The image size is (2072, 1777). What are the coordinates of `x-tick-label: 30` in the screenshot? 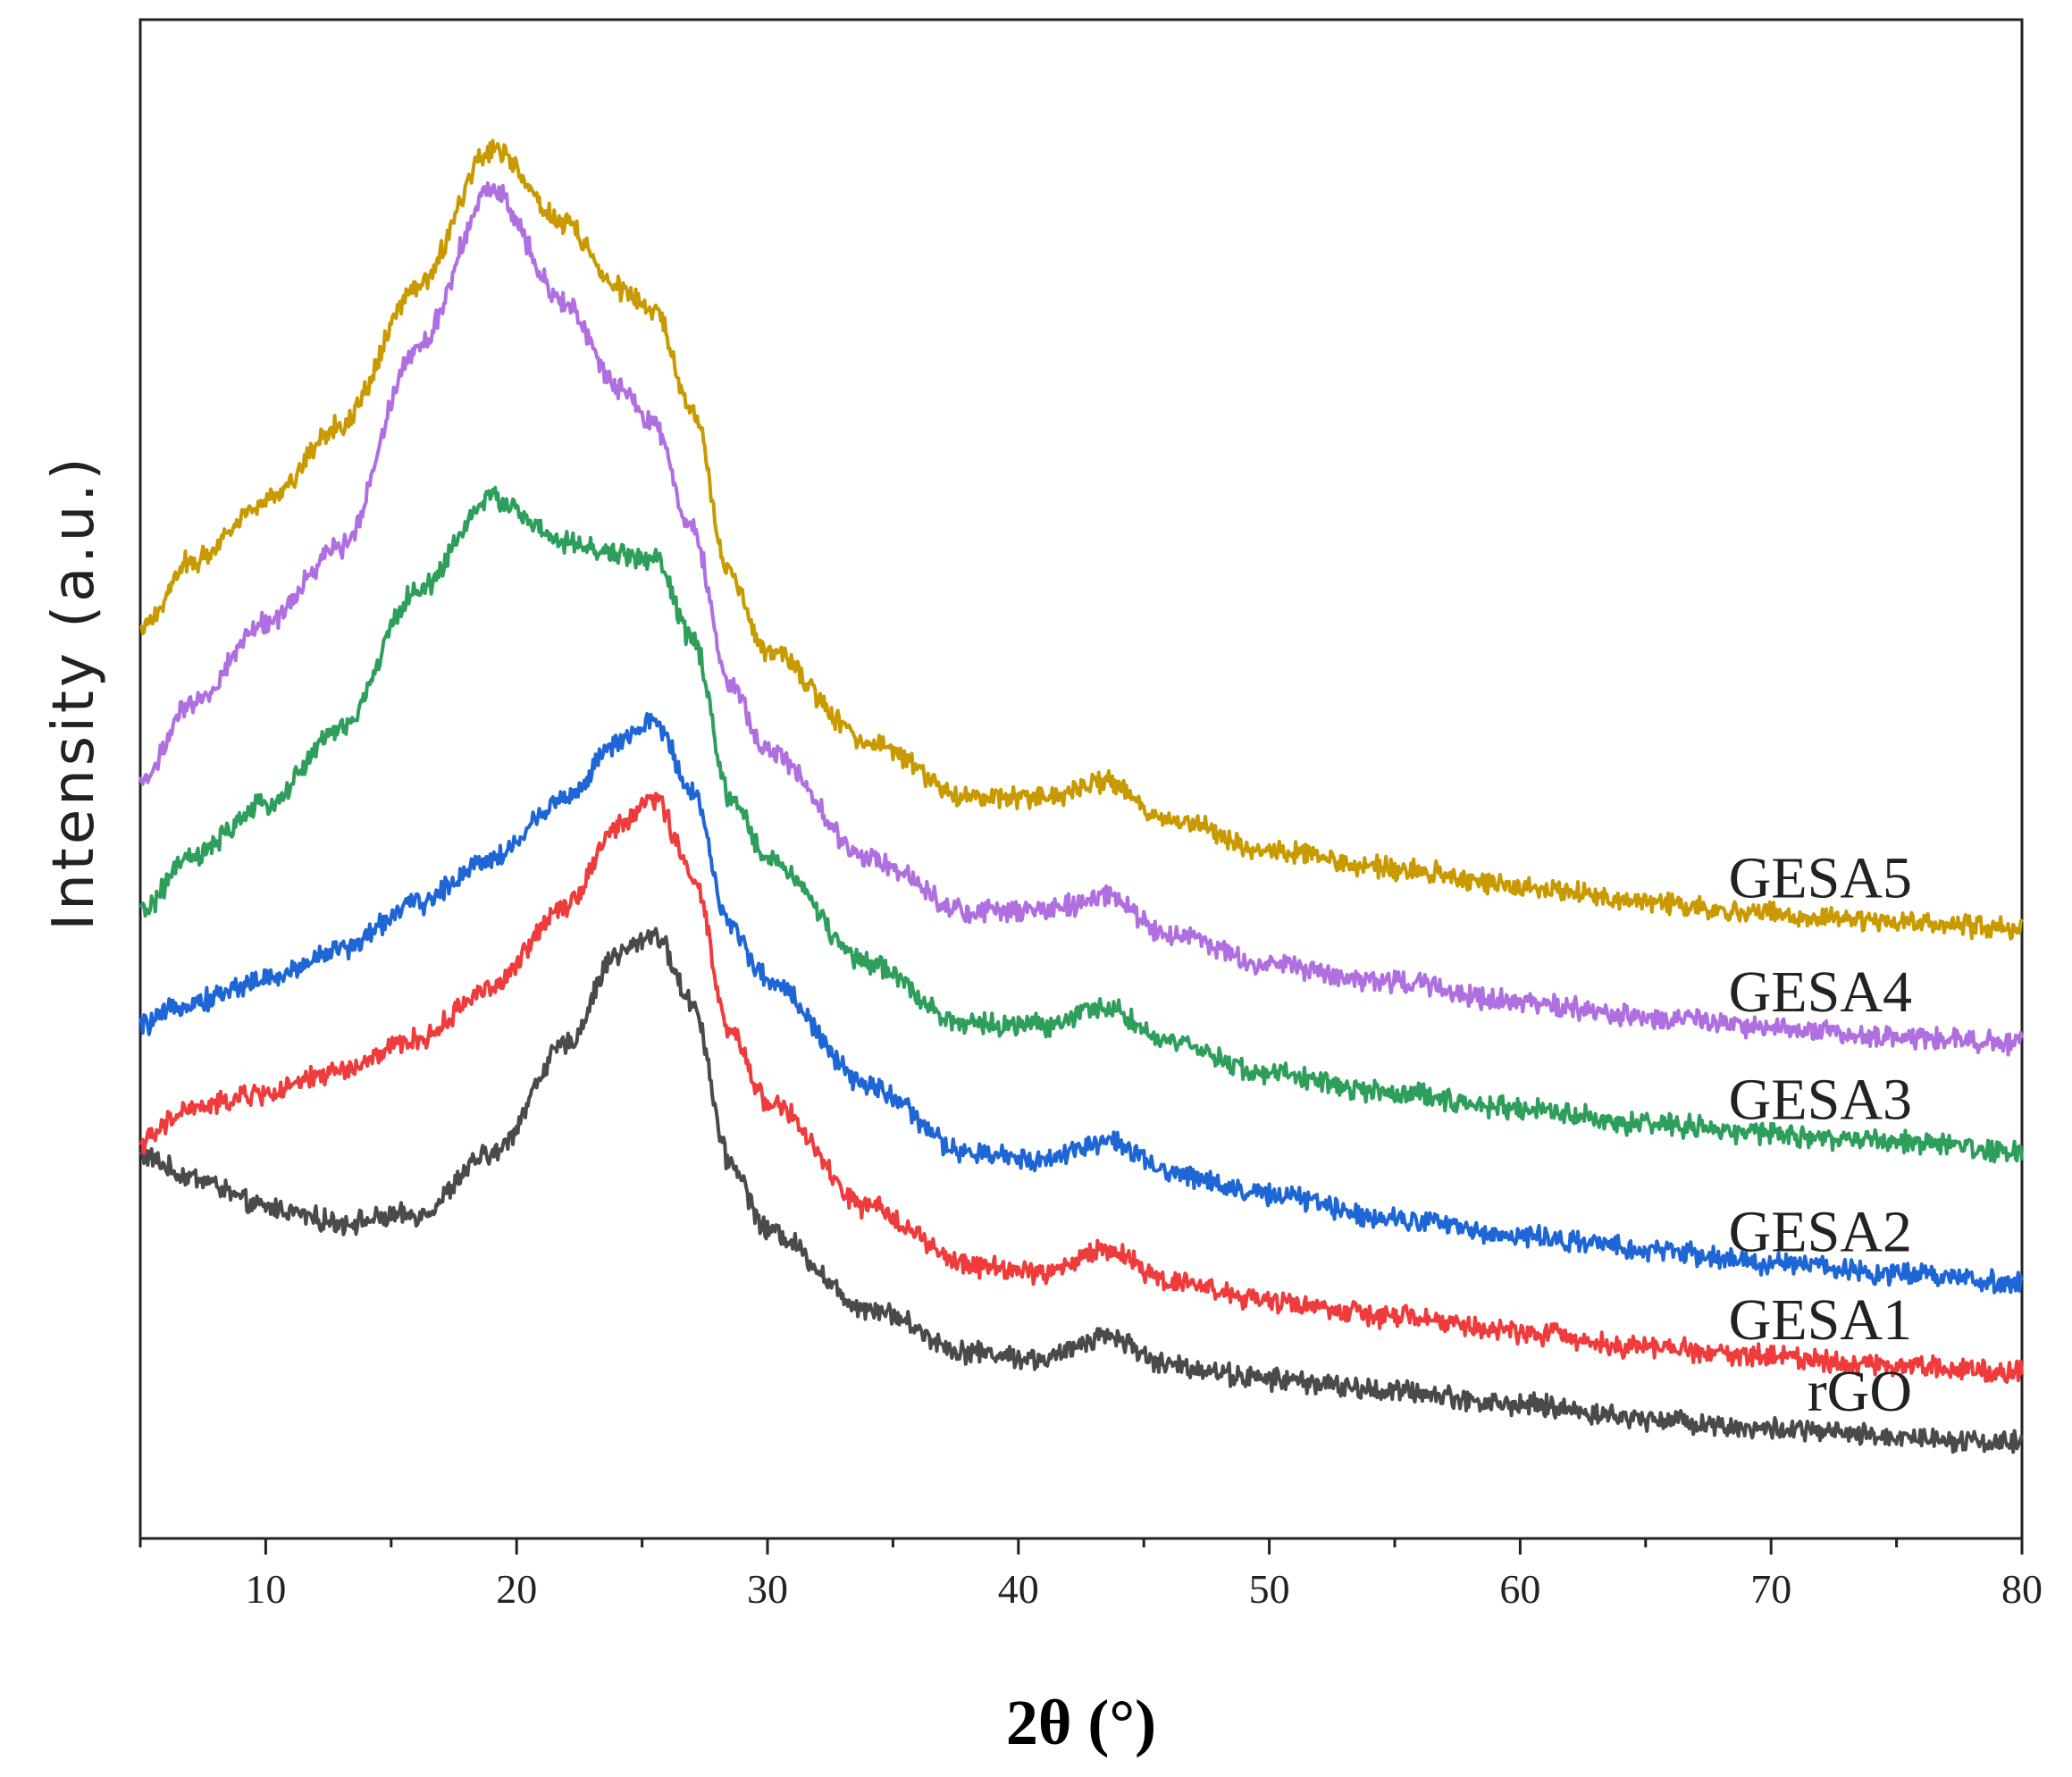 It's located at (767, 1589).